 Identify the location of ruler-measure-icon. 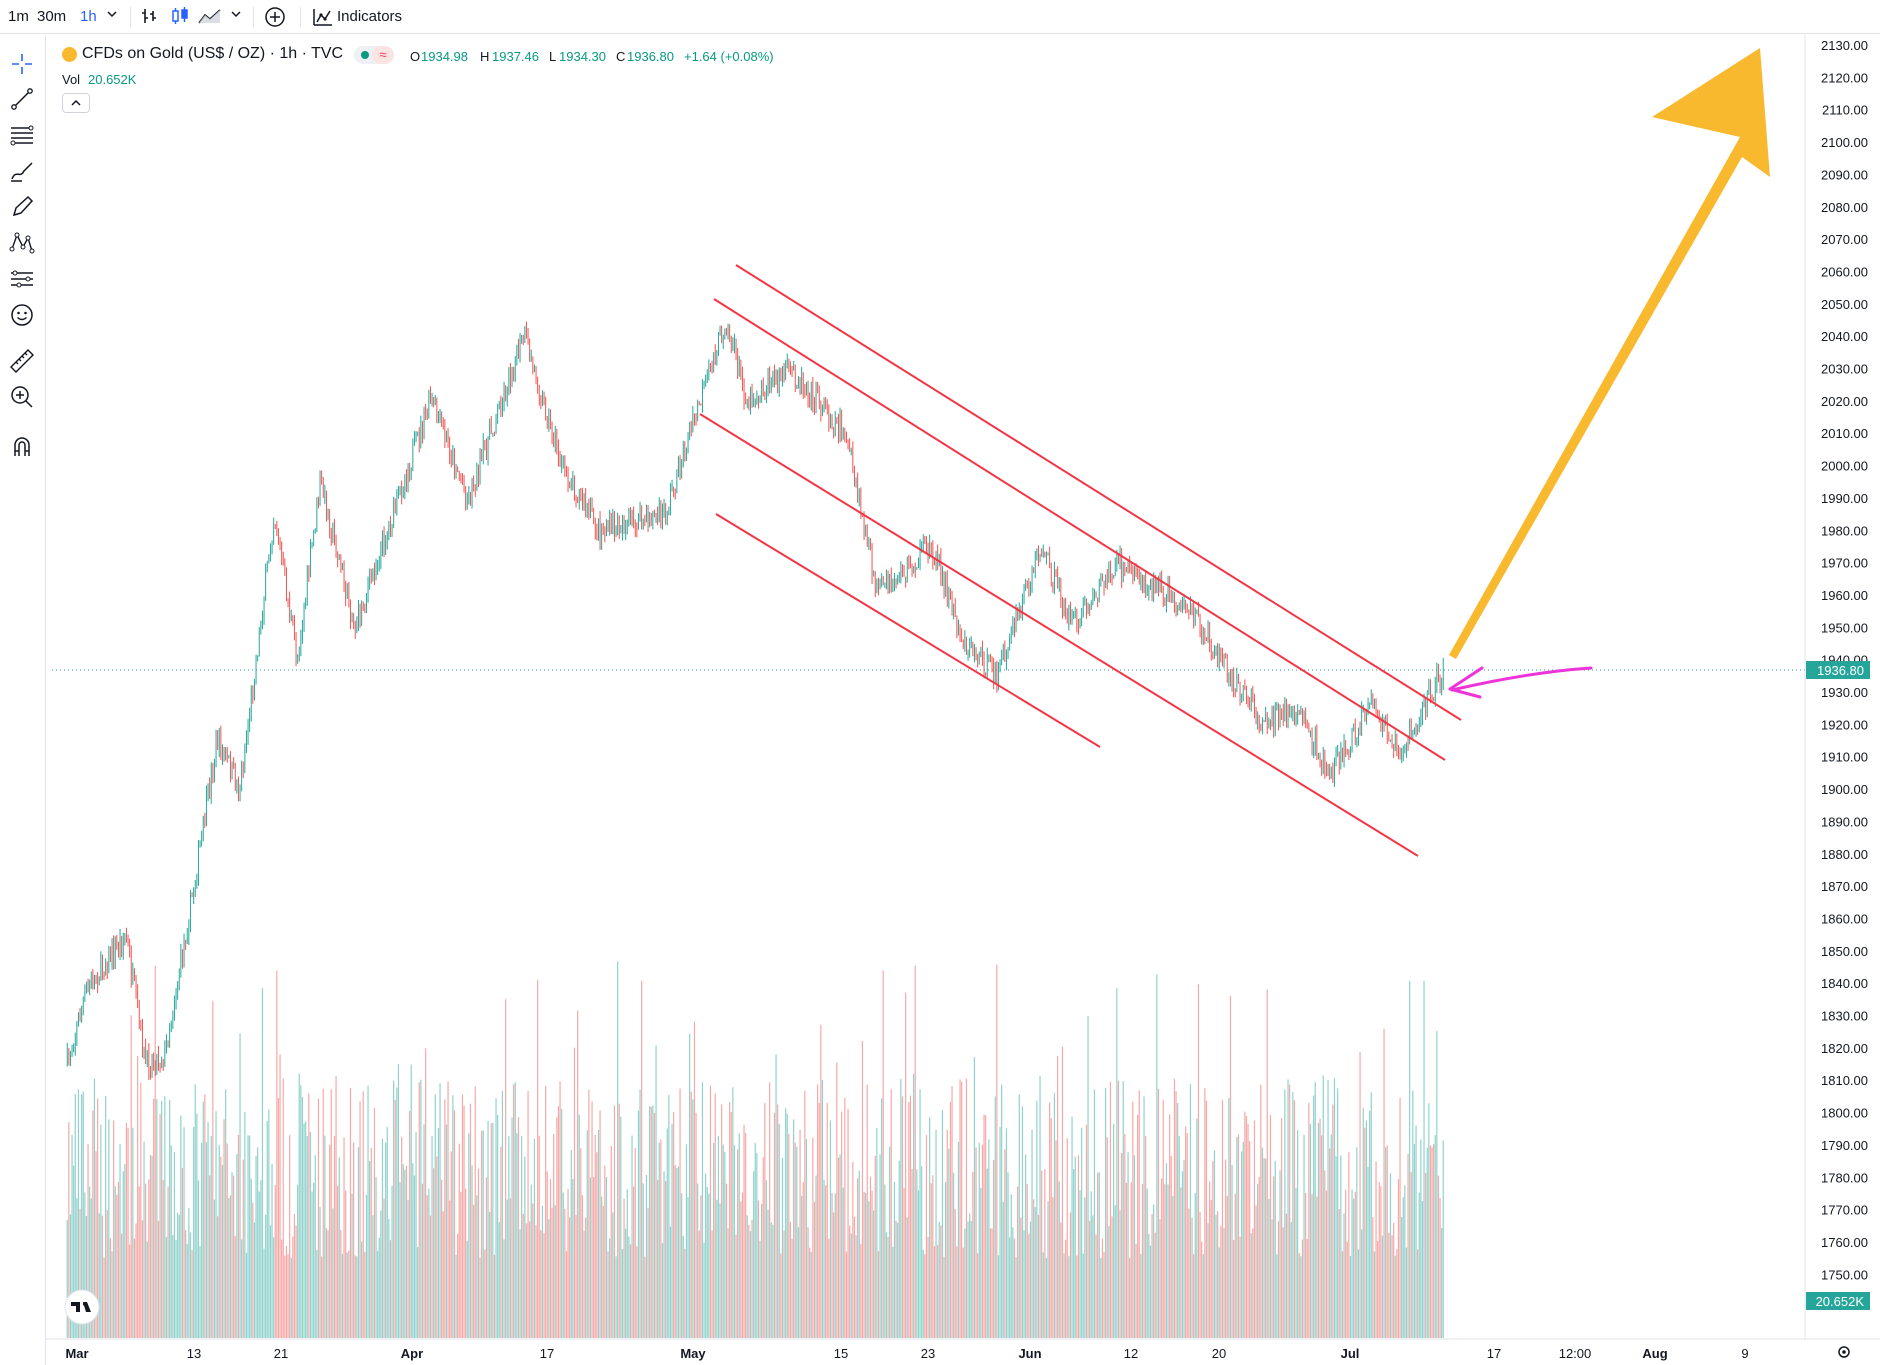
(22, 361).